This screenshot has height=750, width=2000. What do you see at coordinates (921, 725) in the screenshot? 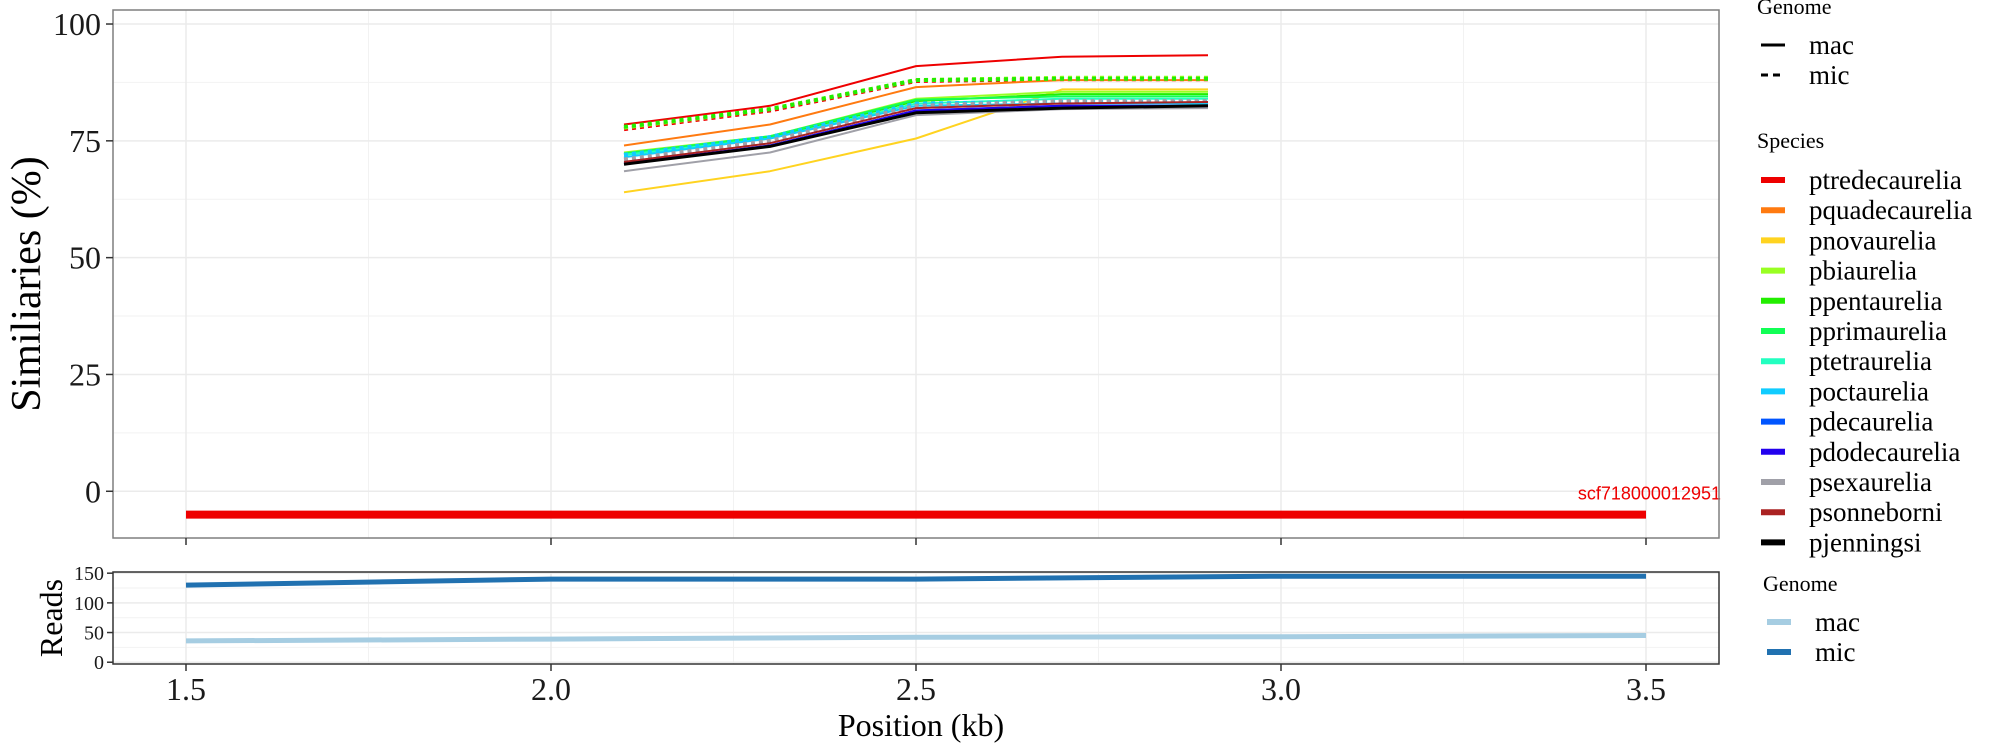
I see `x-axis-title: Position (kb)` at bounding box center [921, 725].